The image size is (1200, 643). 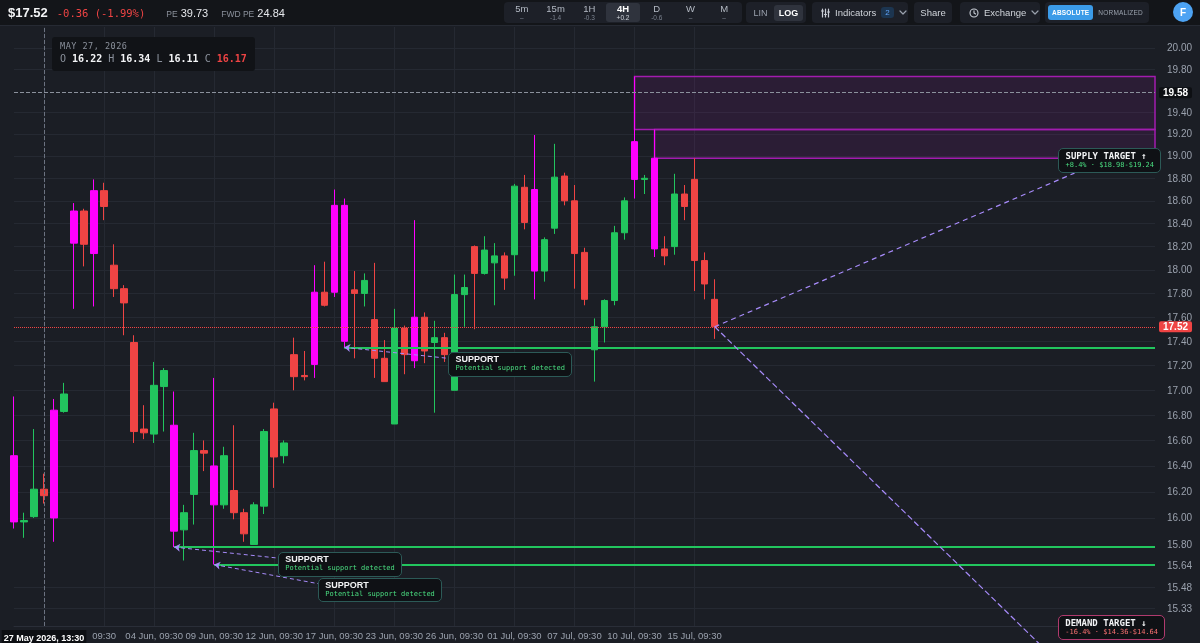 What do you see at coordinates (1180, 544) in the screenshot?
I see `y-tick-label: 15.80` at bounding box center [1180, 544].